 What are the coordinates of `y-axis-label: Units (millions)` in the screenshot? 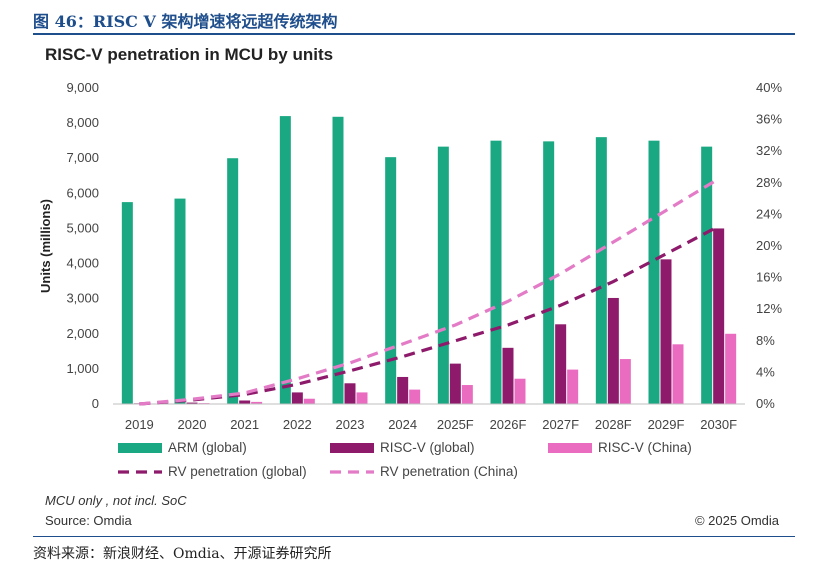 It's located at (45, 246).